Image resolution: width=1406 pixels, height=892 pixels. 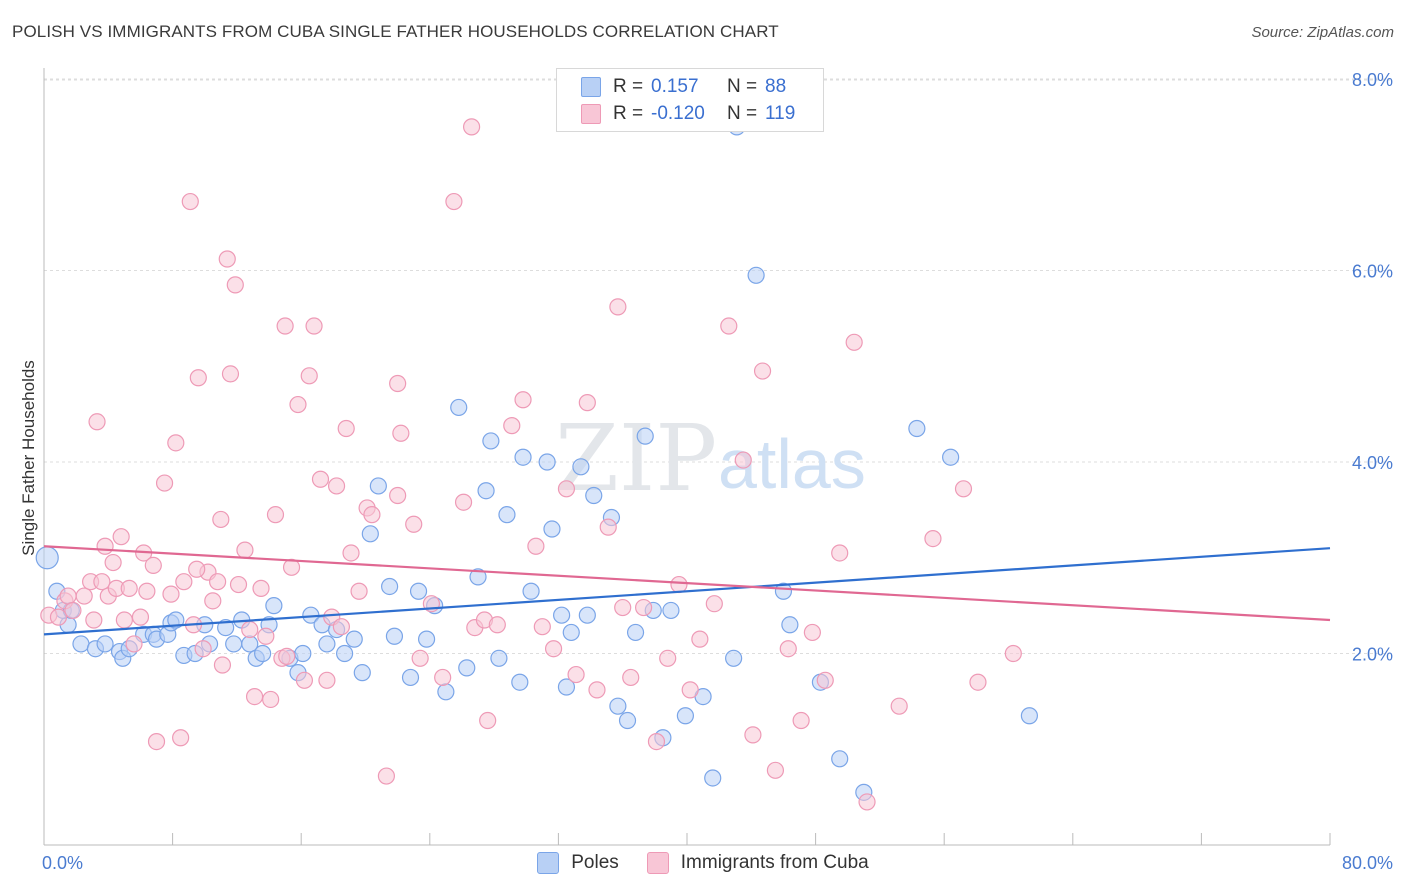 What do you see at coordinates (1372, 655) in the screenshot?
I see `y-tick-label: 2.0%` at bounding box center [1372, 655].